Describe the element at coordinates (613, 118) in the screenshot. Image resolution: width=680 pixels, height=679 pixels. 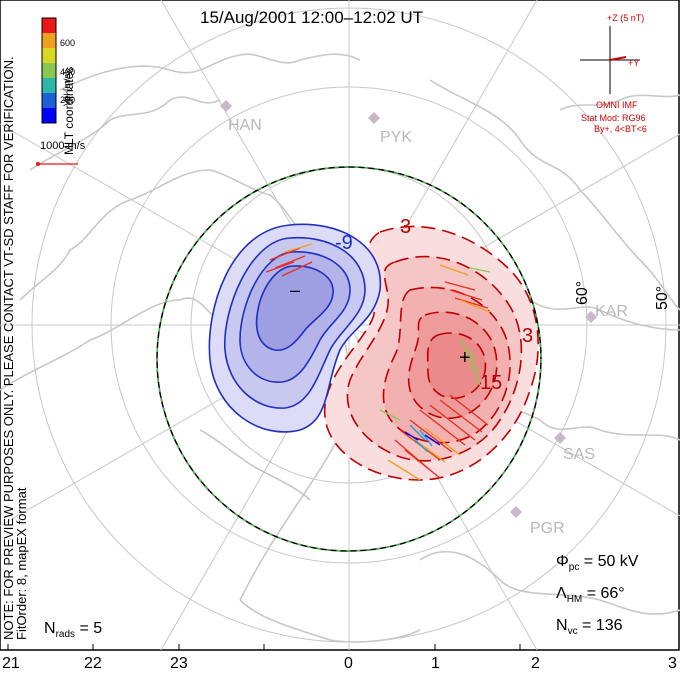
I see `imf-model: Stat Mod: RG96` at that location.